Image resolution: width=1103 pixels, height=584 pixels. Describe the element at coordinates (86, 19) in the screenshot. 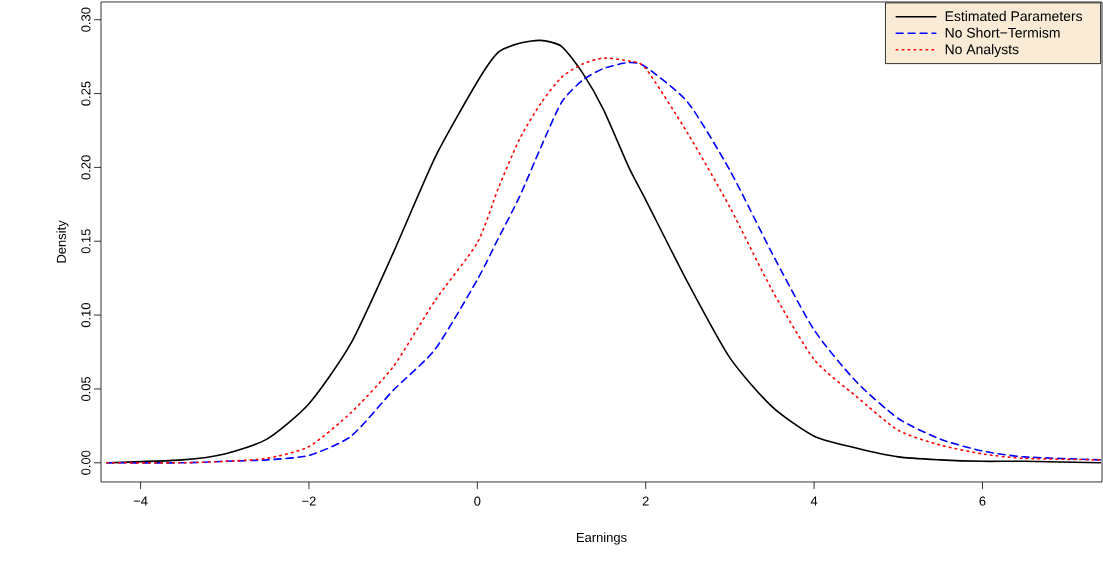

I see `y-tick-label: 0.30` at that location.